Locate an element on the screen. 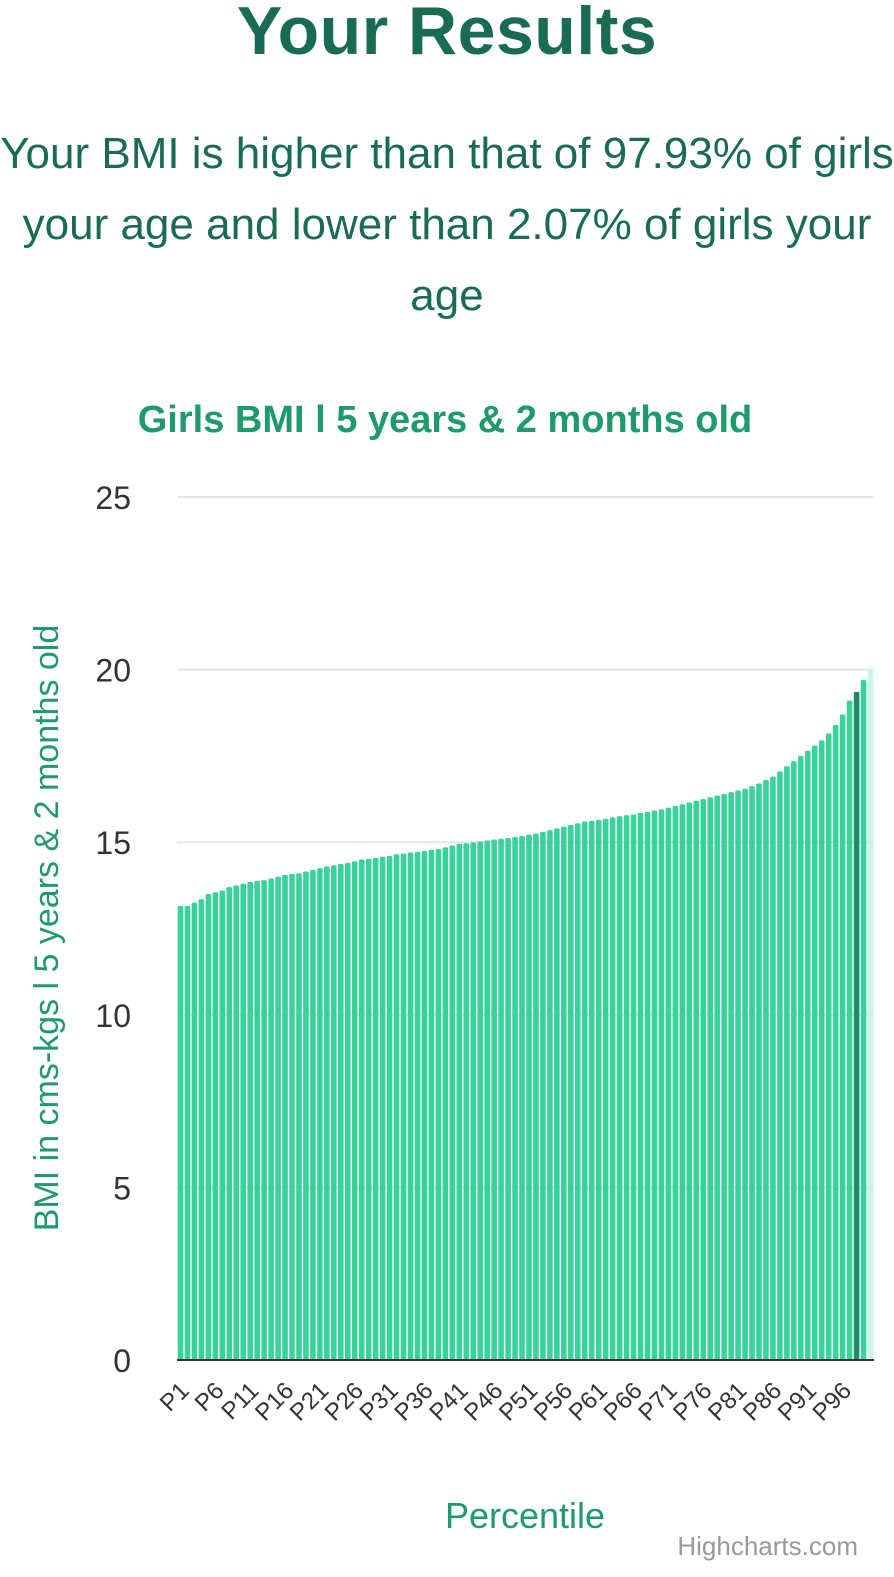 The image size is (894, 1577). bar-user-percentile is located at coordinates (856, 1026).